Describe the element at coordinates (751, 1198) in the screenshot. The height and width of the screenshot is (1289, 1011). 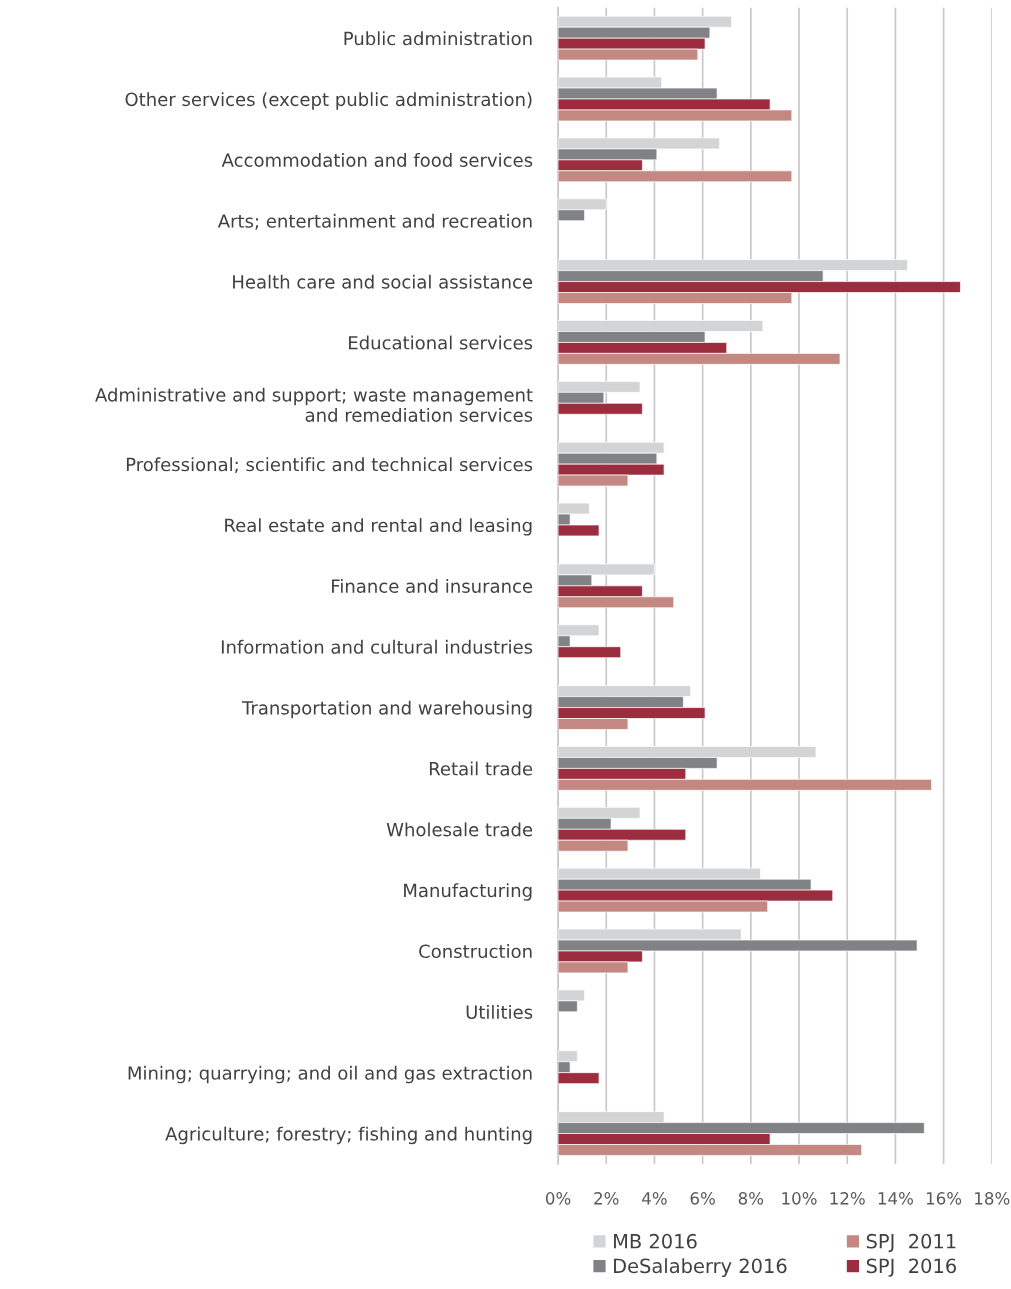
I see `x-tick-label: 8%` at that location.